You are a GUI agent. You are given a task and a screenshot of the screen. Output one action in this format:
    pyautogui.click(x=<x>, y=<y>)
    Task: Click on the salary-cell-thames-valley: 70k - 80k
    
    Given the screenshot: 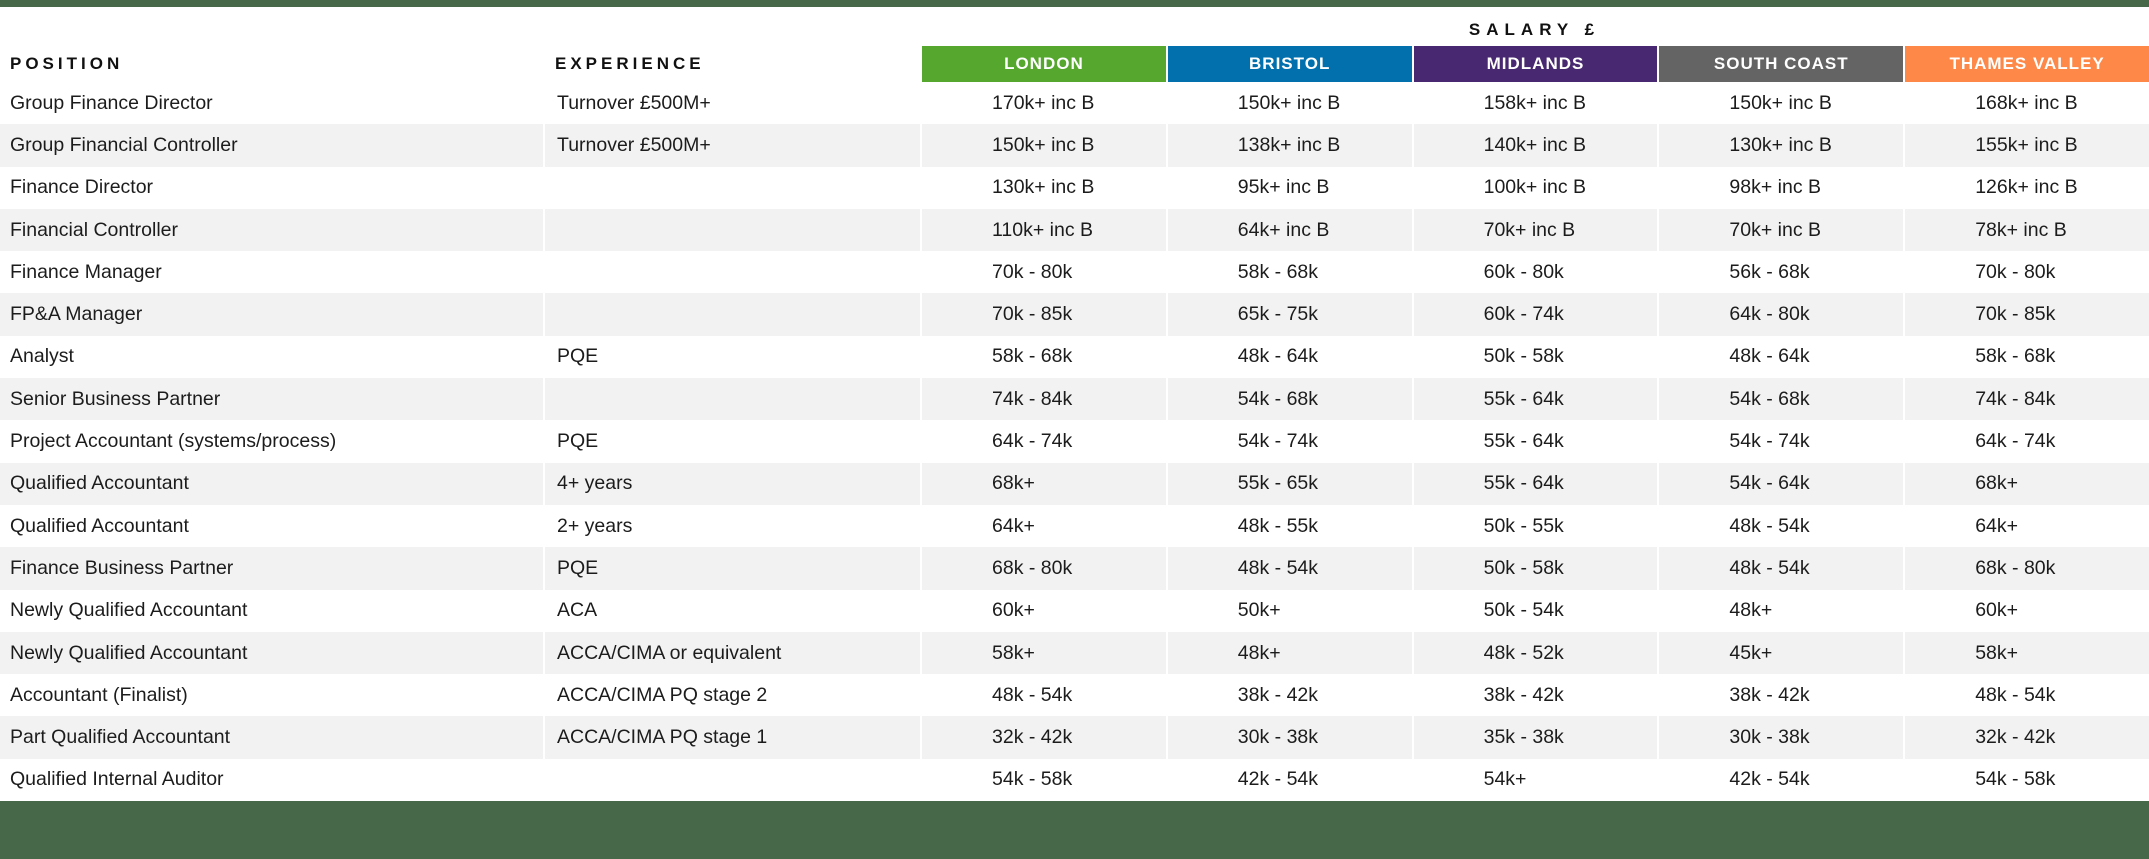 What is the action you would take?
    pyautogui.click(x=2026, y=272)
    